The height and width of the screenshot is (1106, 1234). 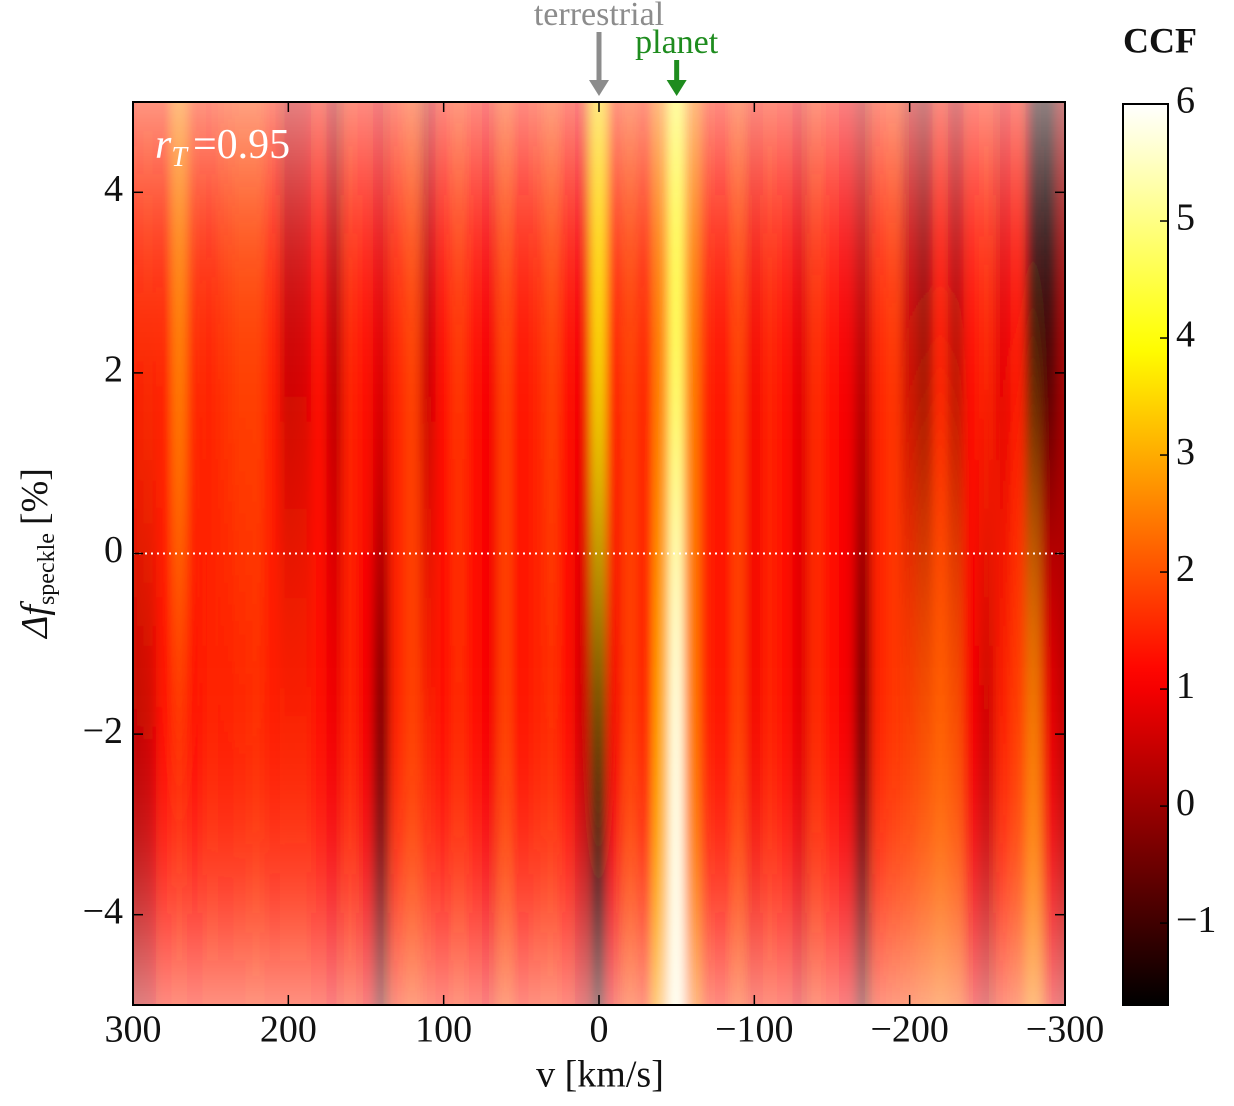 I want to click on inset-rest: =0.95, so click(x=241, y=145).